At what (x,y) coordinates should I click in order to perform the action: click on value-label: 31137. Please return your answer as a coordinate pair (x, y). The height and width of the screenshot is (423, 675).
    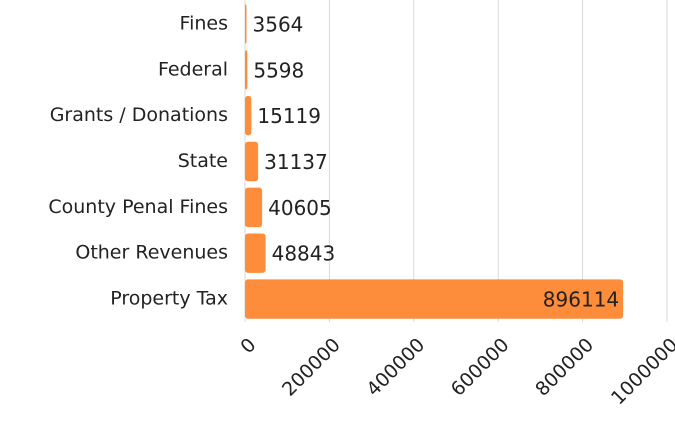
    Looking at the image, I should click on (296, 162).